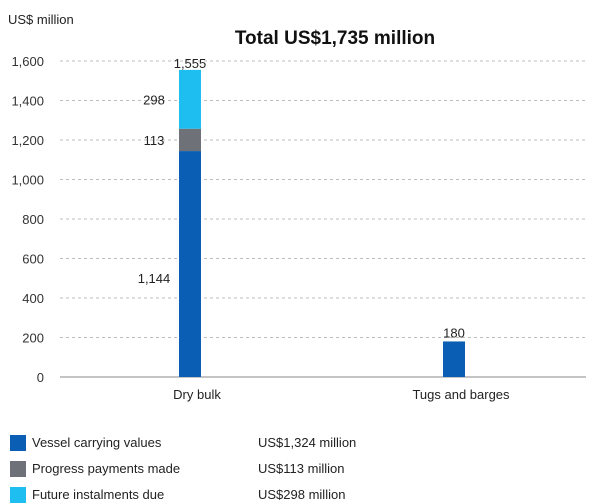  What do you see at coordinates (97, 442) in the screenshot?
I see `legend-label: Vessel carrying values` at bounding box center [97, 442].